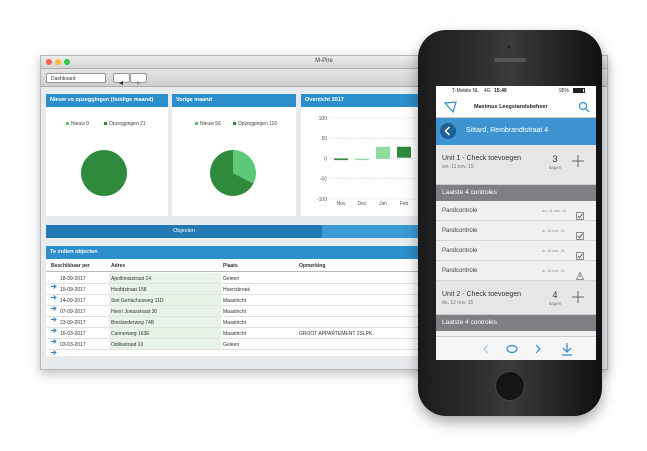 Image resolution: width=647 pixels, height=451 pixels. I want to click on unit-date: wo, 11 nov, 15, so click(458, 167).